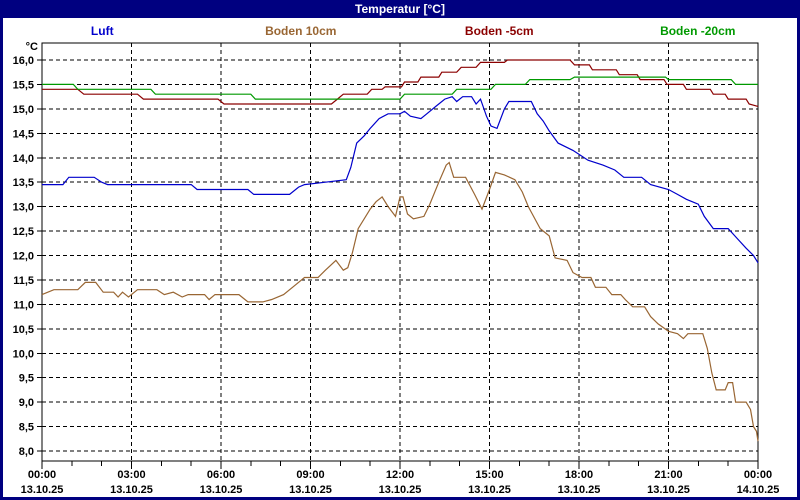 Image resolution: width=800 pixels, height=500 pixels. I want to click on window-title: Temperatur [°C], so click(400, 9).